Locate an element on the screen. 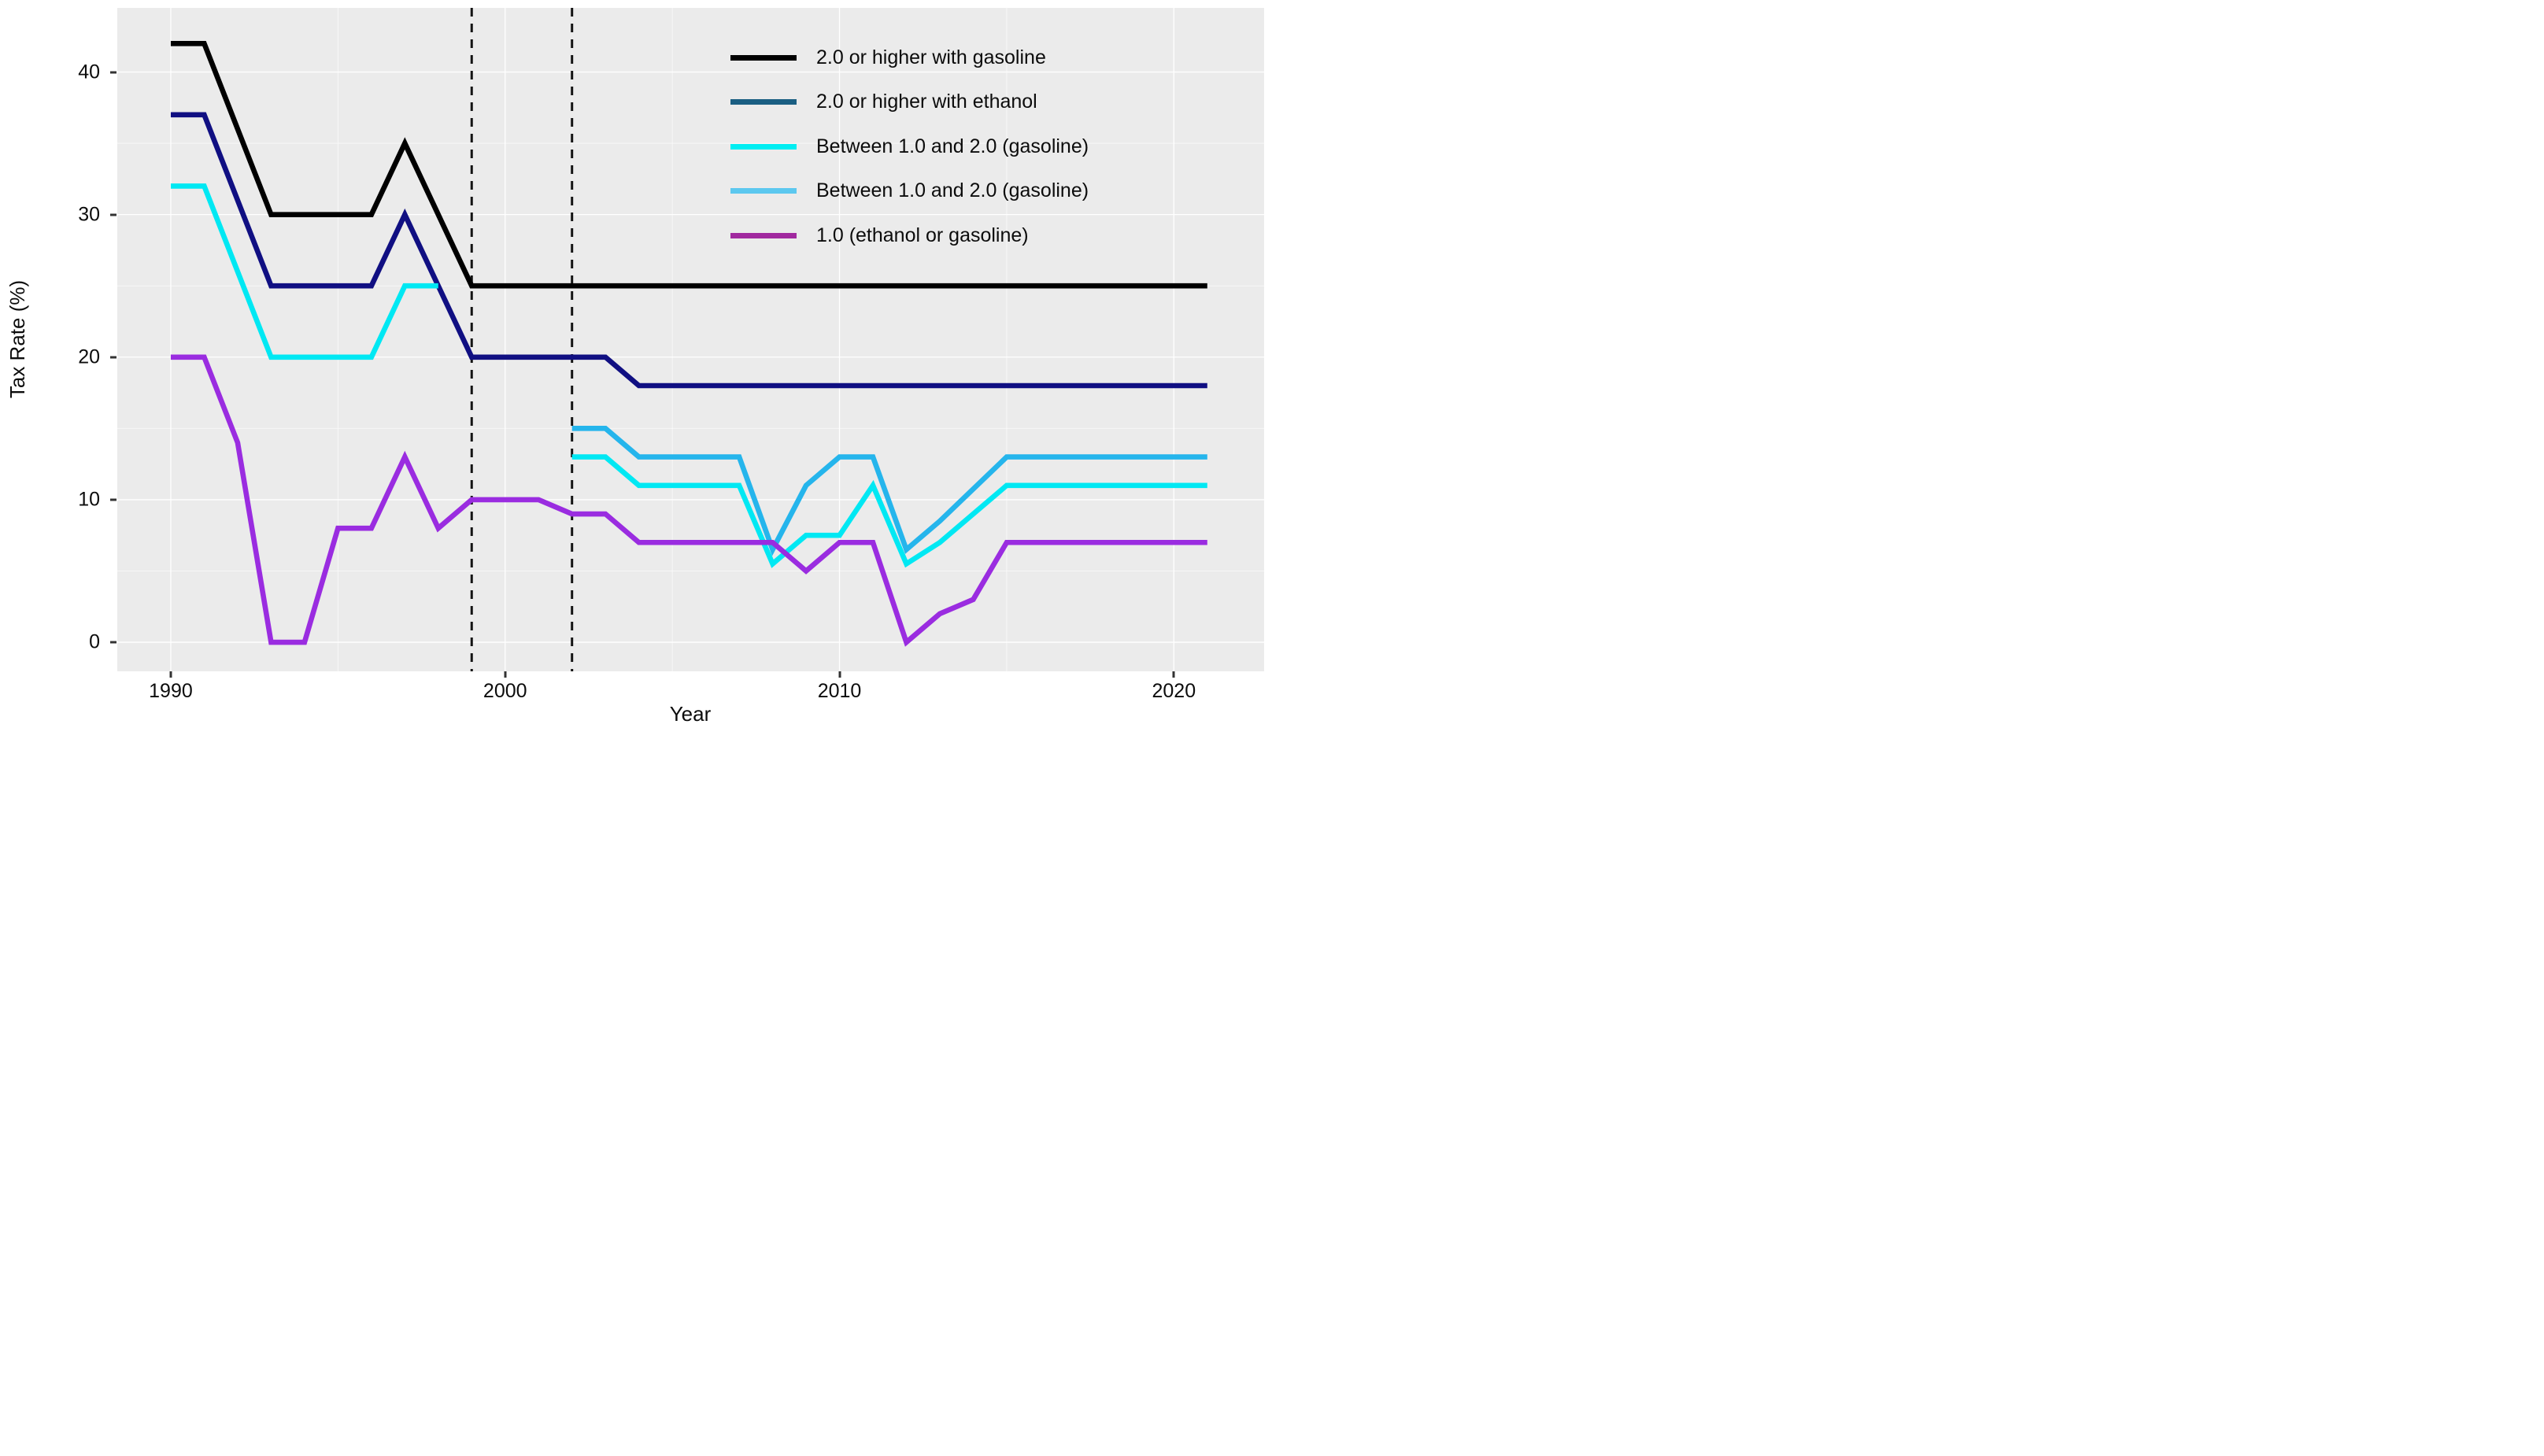  y-tick-label: 30 is located at coordinates (89, 214).